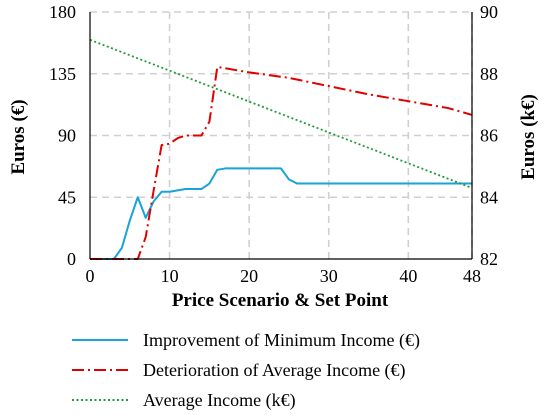 The image size is (550, 418). What do you see at coordinates (489, 197) in the screenshot?
I see `right-tick-label: 84` at bounding box center [489, 197].